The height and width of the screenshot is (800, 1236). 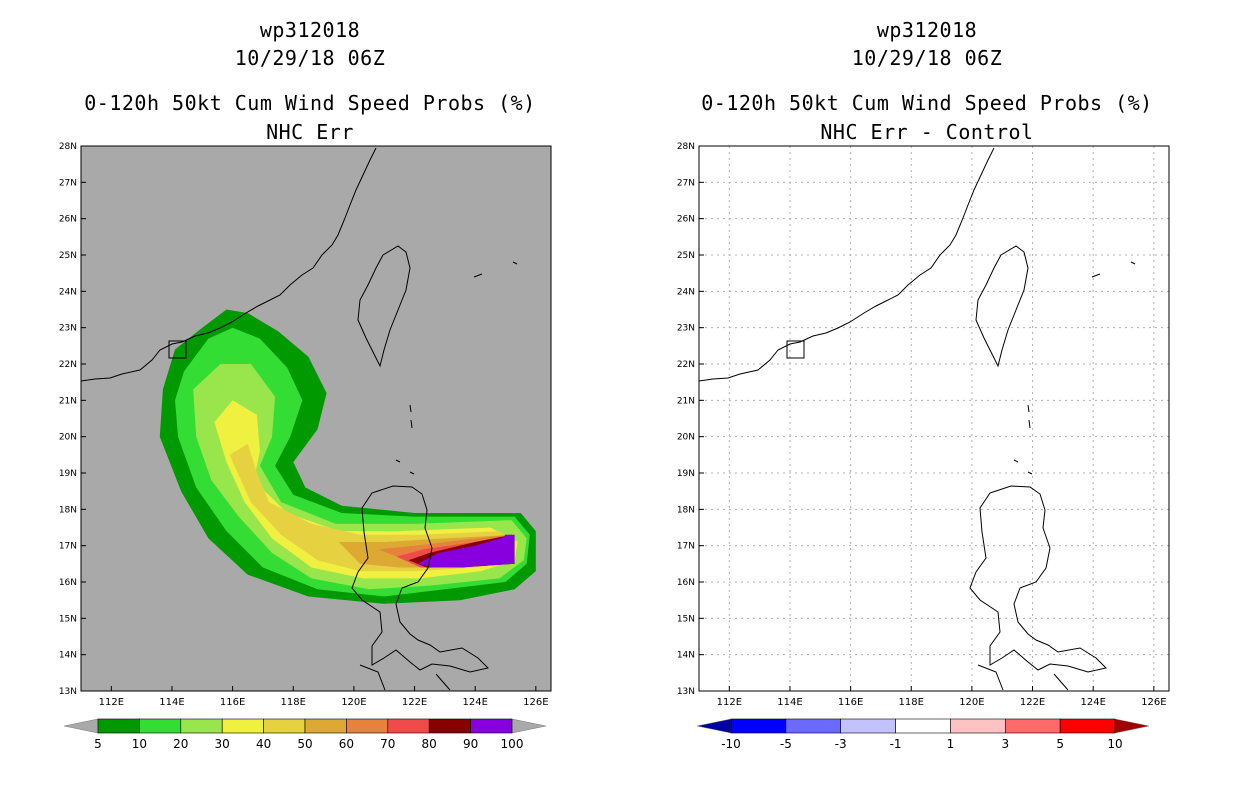 I want to click on colorbar-label: -10, so click(x=731, y=744).